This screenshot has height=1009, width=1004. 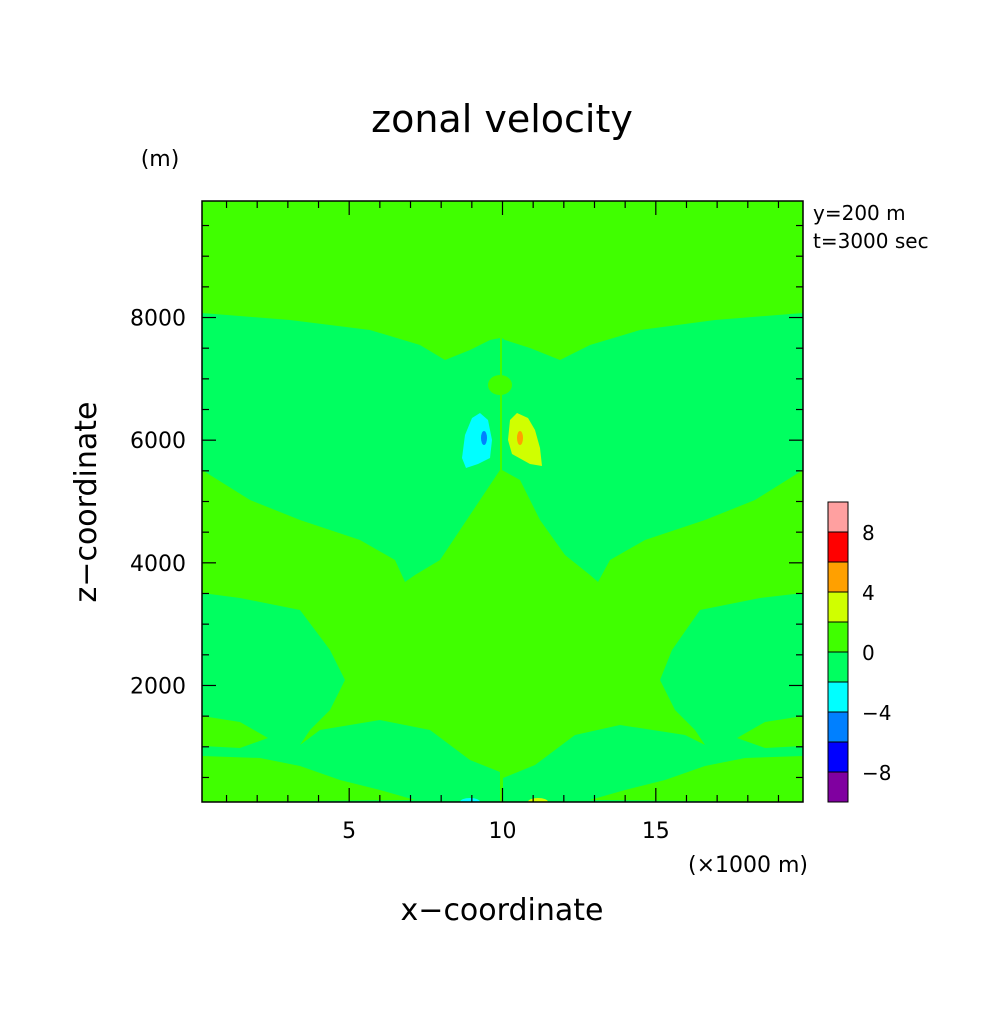 What do you see at coordinates (500, 385) in the screenshot?
I see `field-small-positive-blob` at bounding box center [500, 385].